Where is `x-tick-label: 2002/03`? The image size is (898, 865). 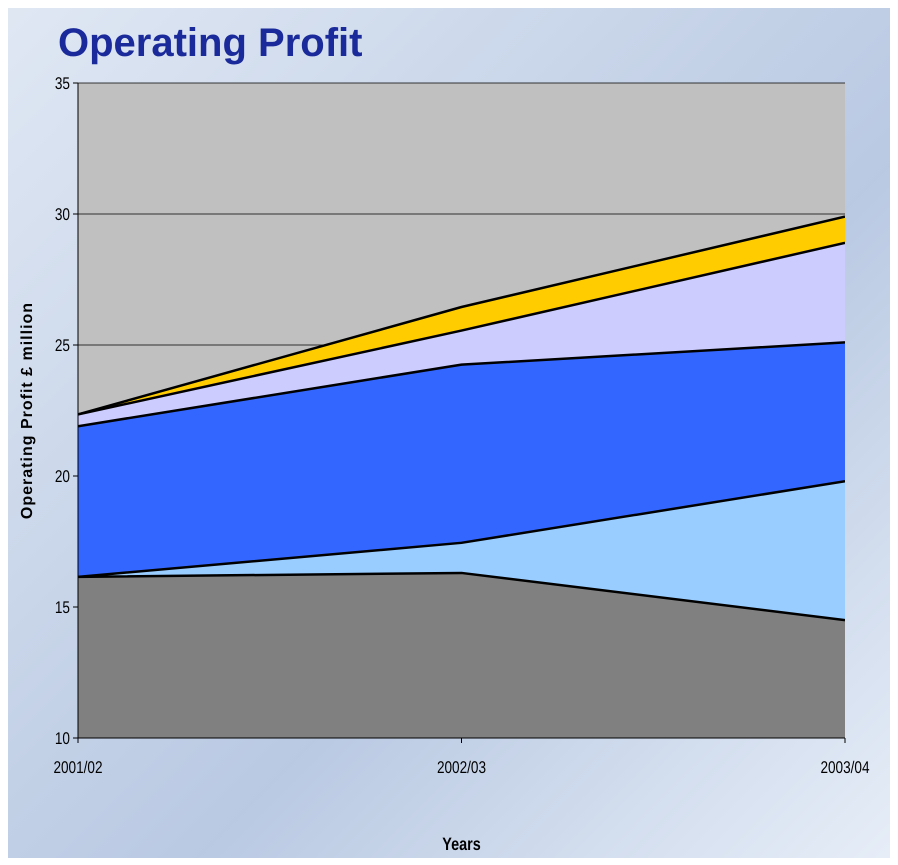 x-tick-label: 2002/03 is located at coordinates (461, 768).